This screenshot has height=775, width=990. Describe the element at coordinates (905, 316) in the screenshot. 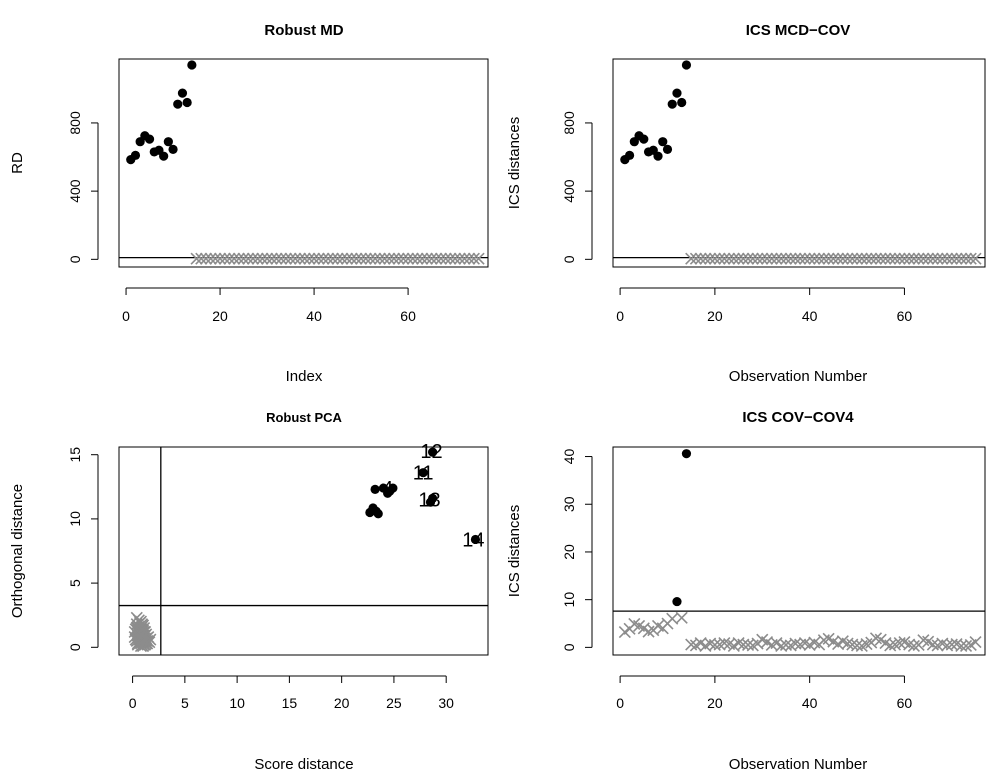

I see `x-tick-label: 60` at that location.